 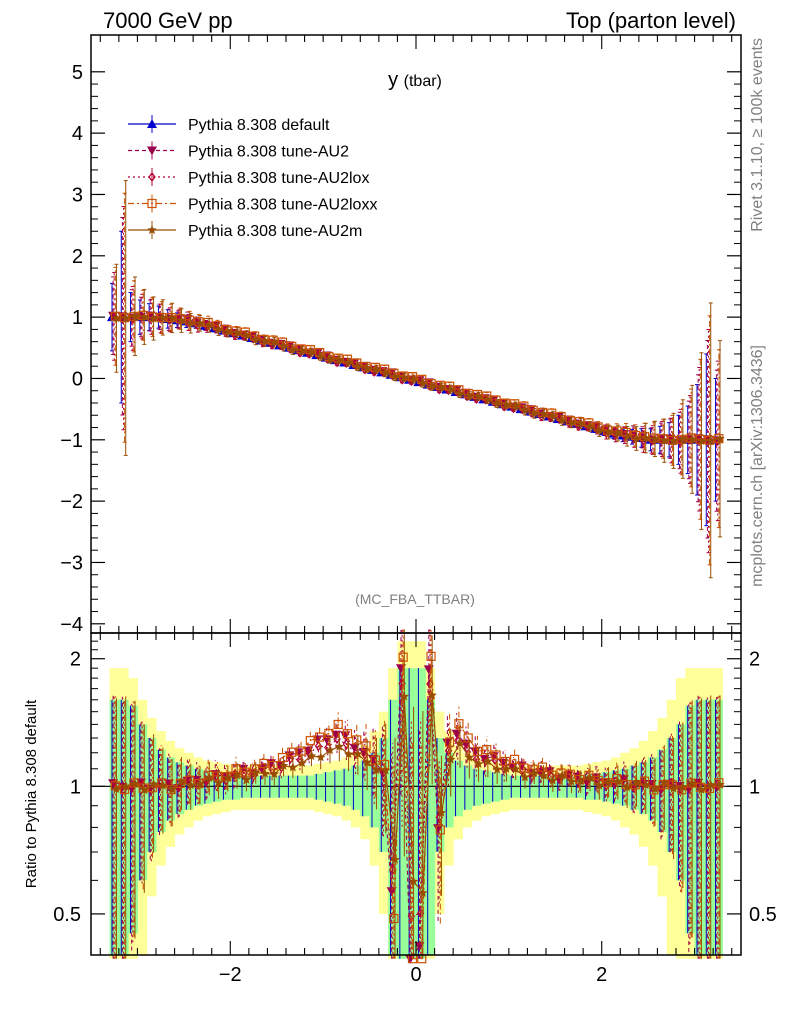 What do you see at coordinates (238, 151) in the screenshot?
I see `legend-item: Pythia 8.308 tune-AU2` at bounding box center [238, 151].